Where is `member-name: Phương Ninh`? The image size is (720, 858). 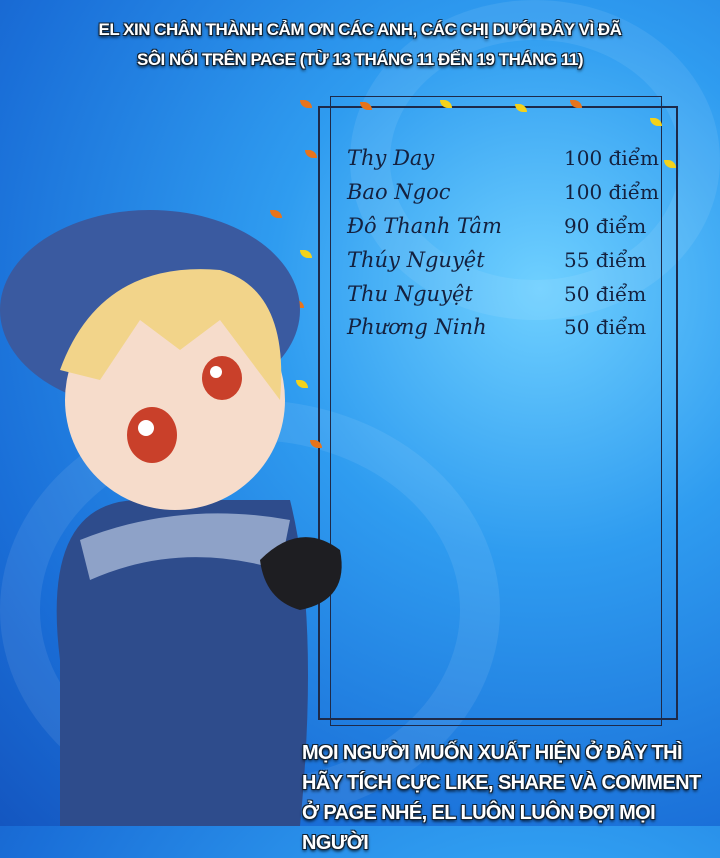 member-name: Phương Ninh is located at coordinates (417, 327).